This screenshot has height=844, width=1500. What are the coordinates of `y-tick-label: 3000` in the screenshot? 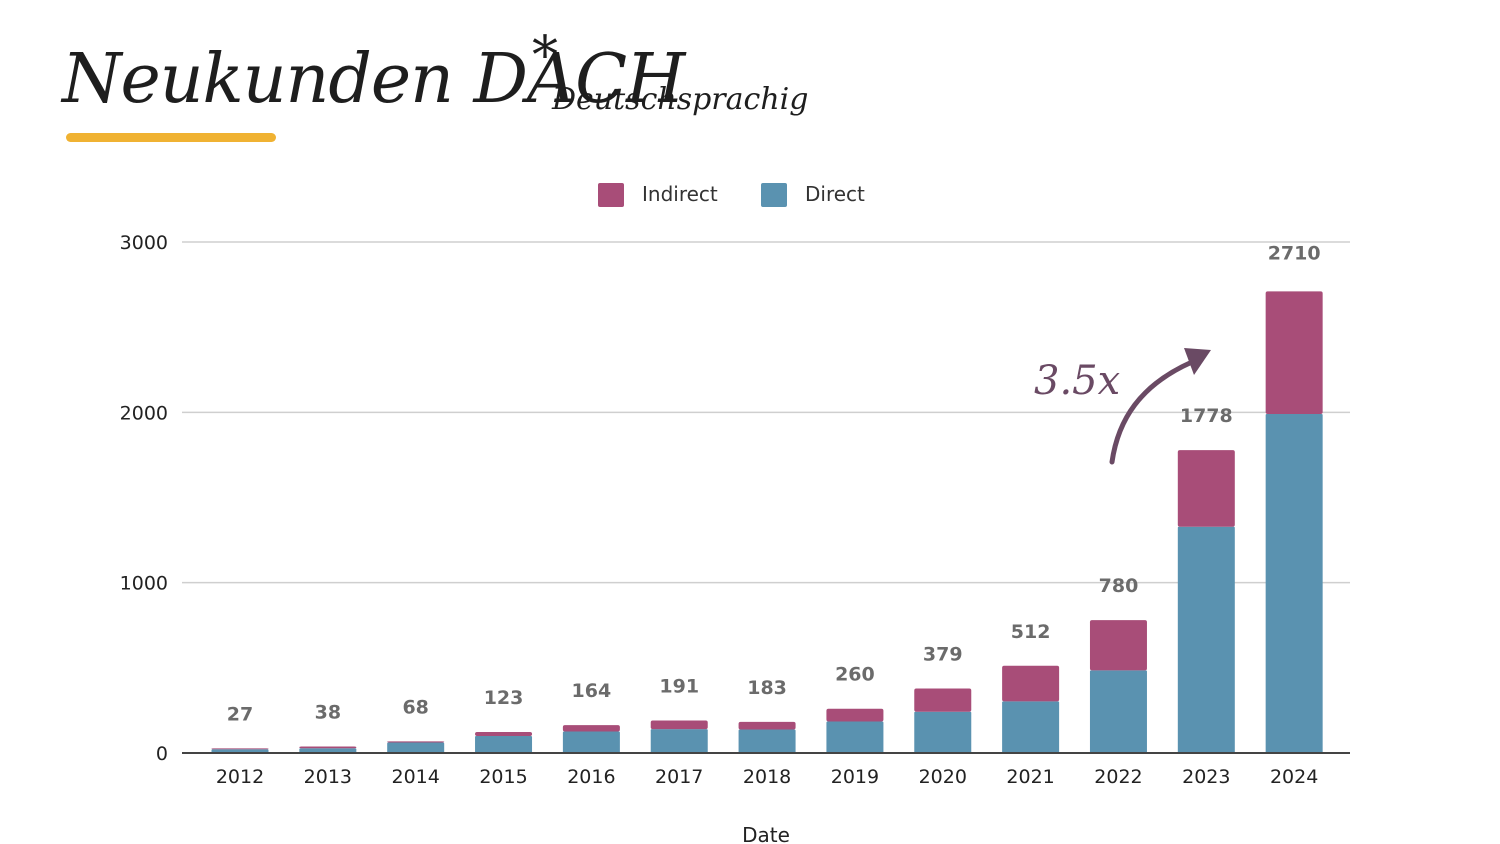 It's located at (144, 243).